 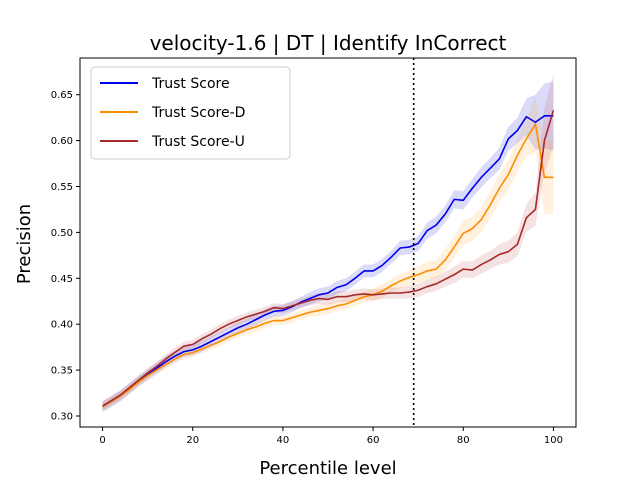 I want to click on x-tick-label: 0, so click(x=102, y=440).